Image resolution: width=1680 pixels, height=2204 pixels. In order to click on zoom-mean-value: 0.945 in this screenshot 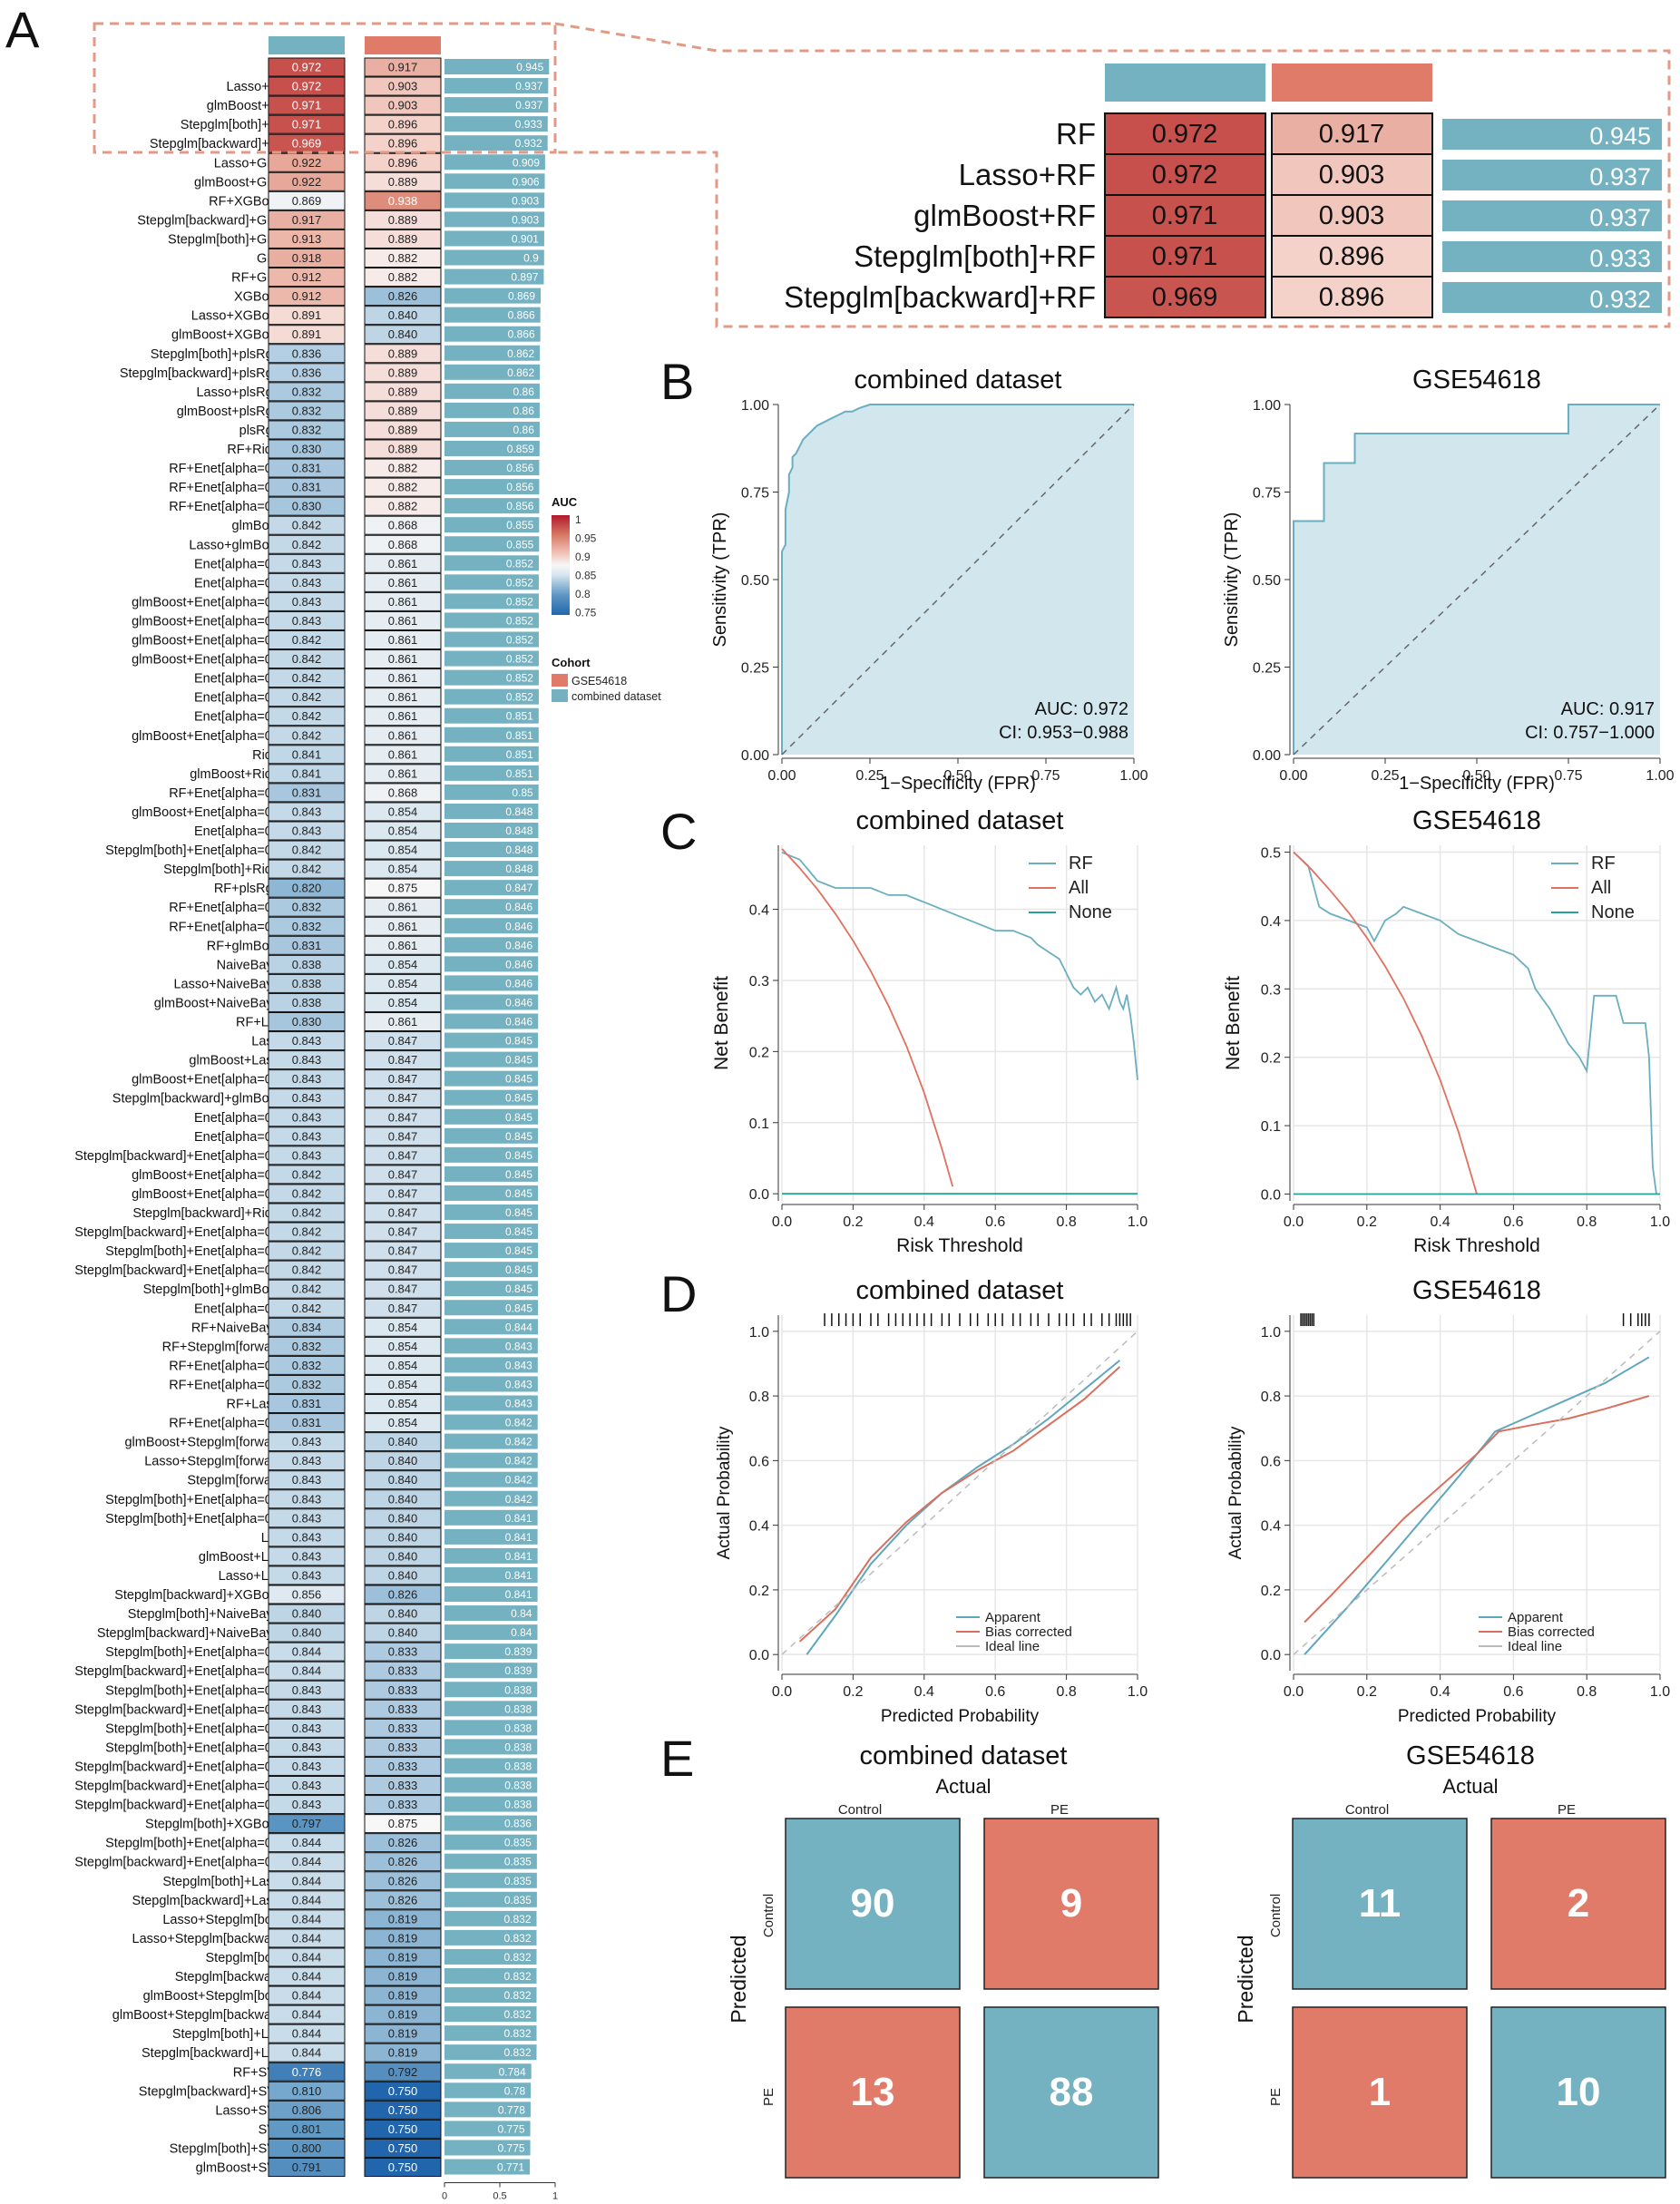, I will do `click(1620, 136)`.